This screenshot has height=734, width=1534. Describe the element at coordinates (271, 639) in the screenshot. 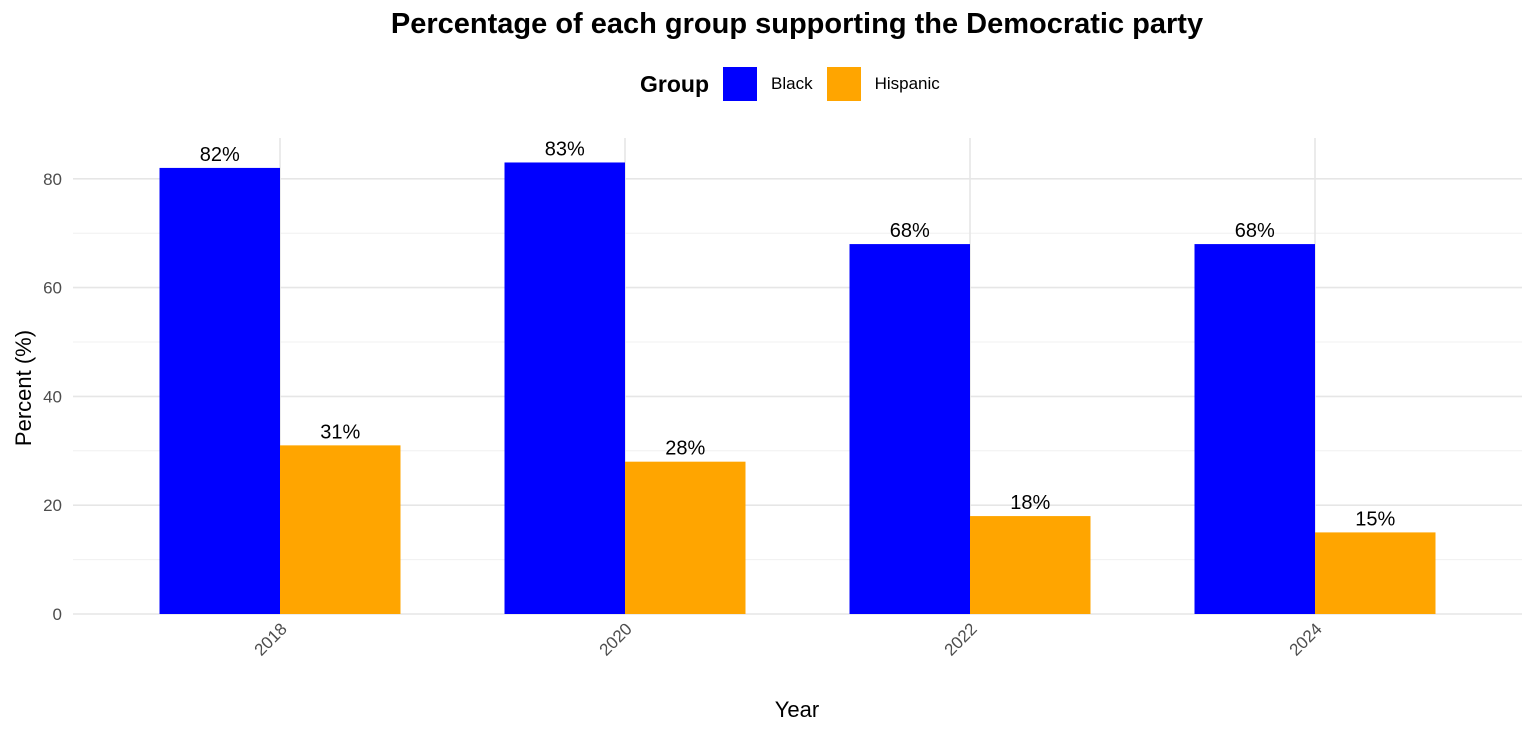

I see `x-tick-label: 2018` at that location.